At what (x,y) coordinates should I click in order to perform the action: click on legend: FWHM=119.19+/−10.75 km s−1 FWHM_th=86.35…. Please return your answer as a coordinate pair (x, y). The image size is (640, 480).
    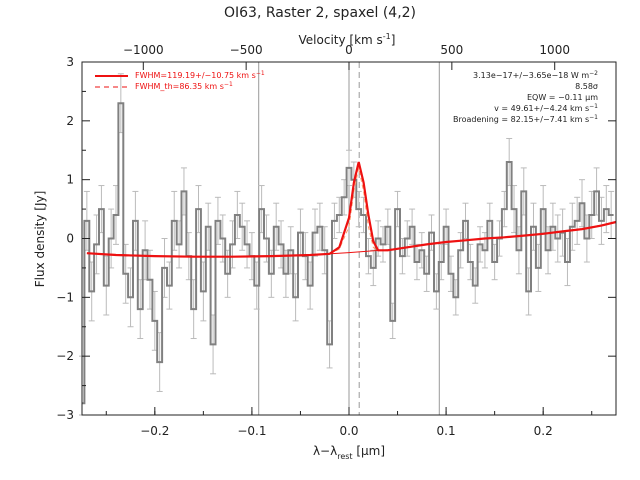
    Looking at the image, I should click on (180, 80).